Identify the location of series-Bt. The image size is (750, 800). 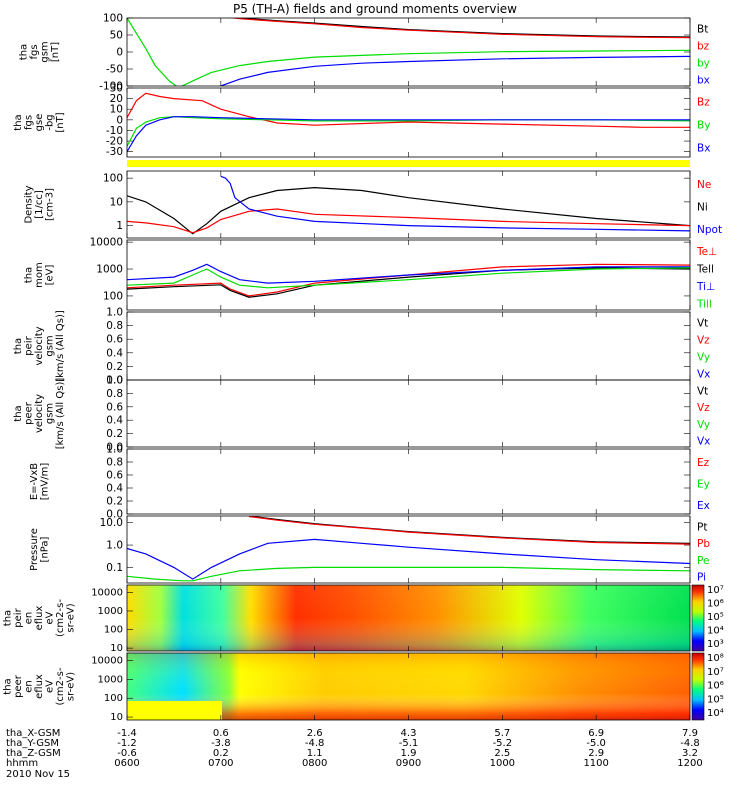
(462, 28).